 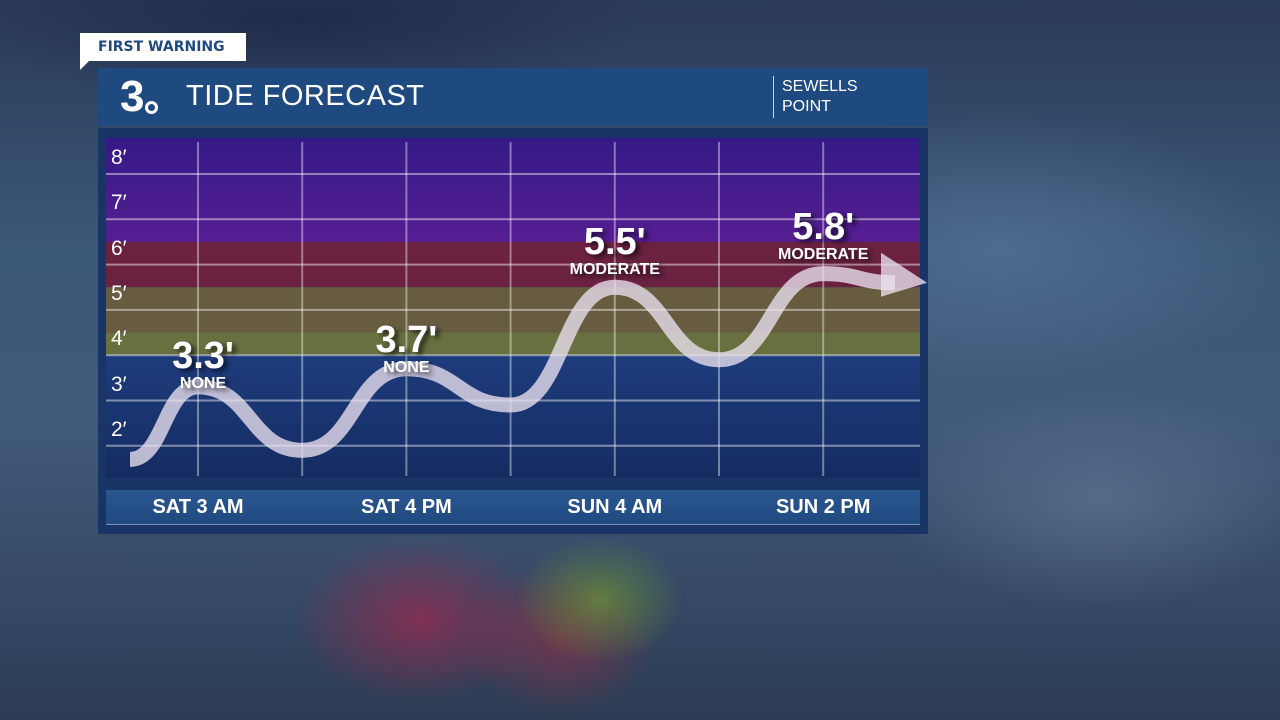 What do you see at coordinates (305, 96) in the screenshot?
I see `page-title: TIDE FORECAST` at bounding box center [305, 96].